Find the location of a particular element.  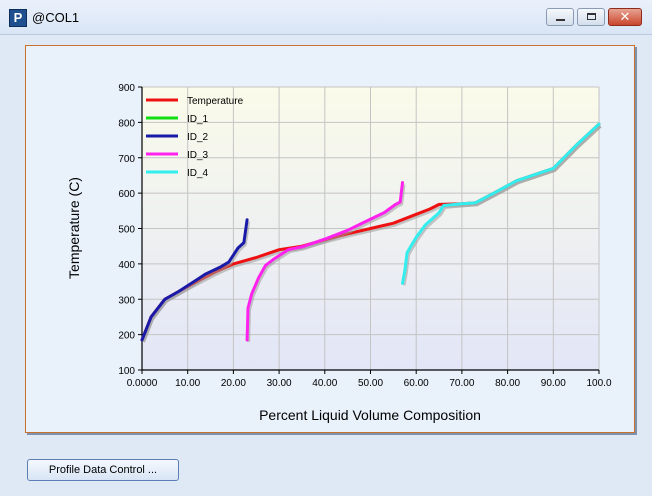

x-tick-label: 30.00 is located at coordinates (279, 383).